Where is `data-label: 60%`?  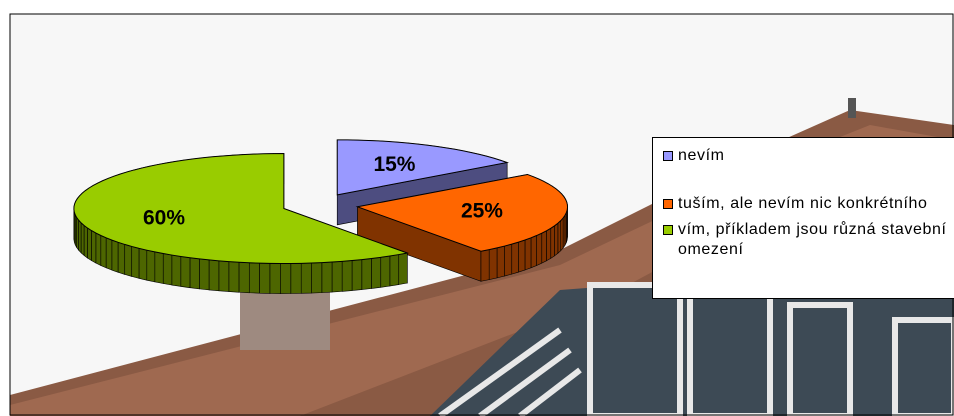
data-label: 60% is located at coordinates (164, 217).